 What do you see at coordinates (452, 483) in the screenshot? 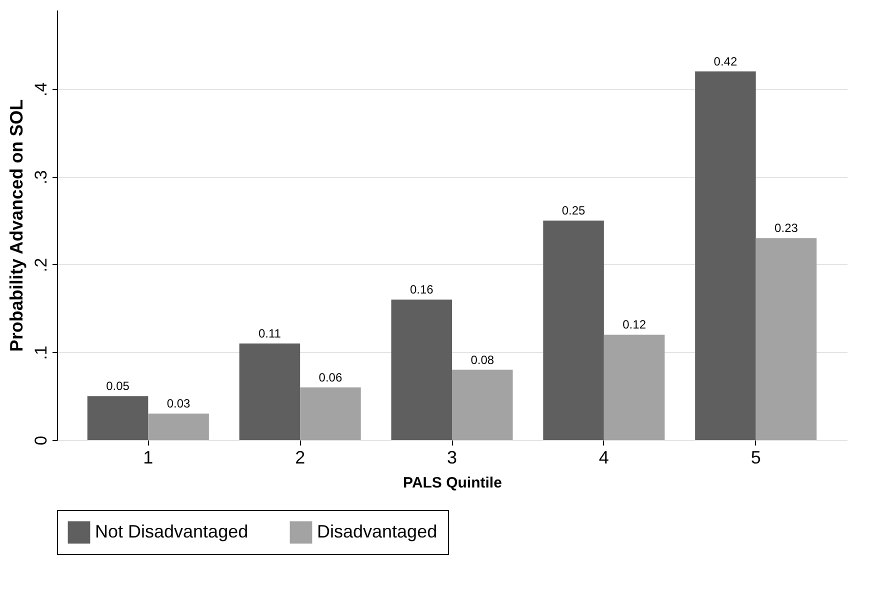
I see `x-axis-title: PALS Quintile` at bounding box center [452, 483].